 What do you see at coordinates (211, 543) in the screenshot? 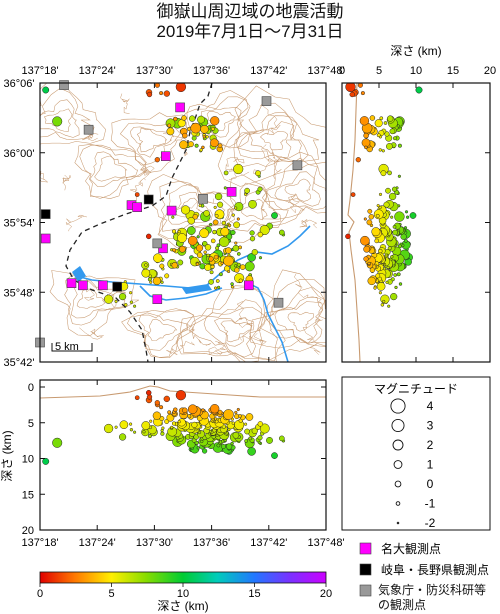
I see `ew-lon-tick-label: 137°36'` at bounding box center [211, 543].